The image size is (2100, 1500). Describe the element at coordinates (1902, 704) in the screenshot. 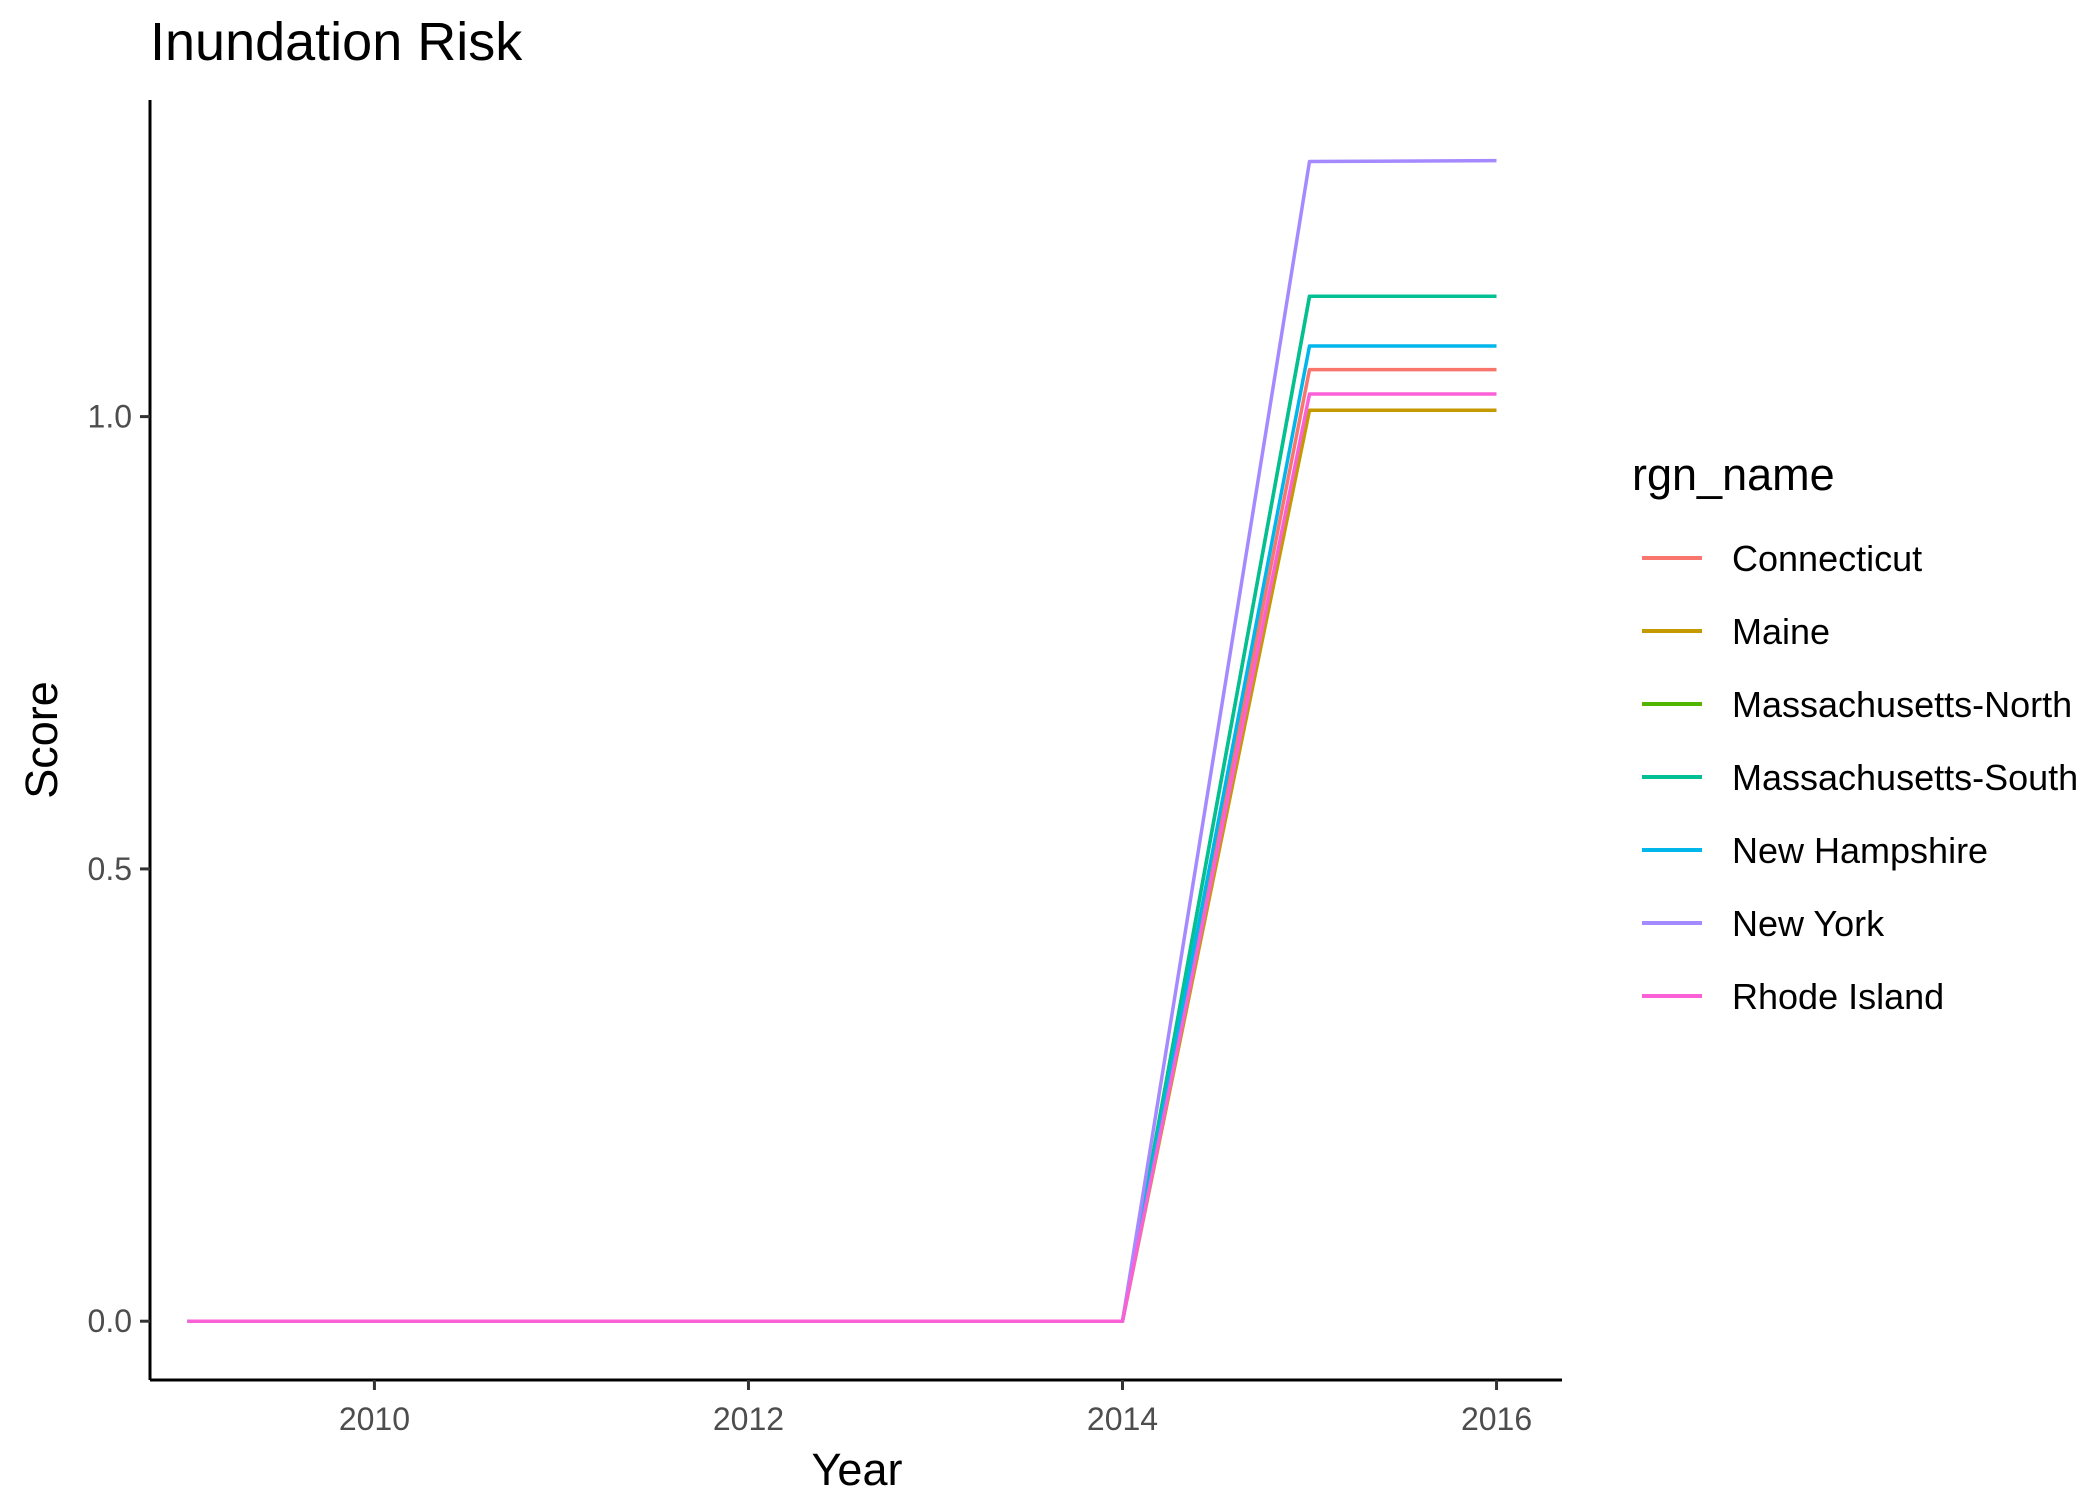

I see `legend-label: Massachusetts-North` at that location.